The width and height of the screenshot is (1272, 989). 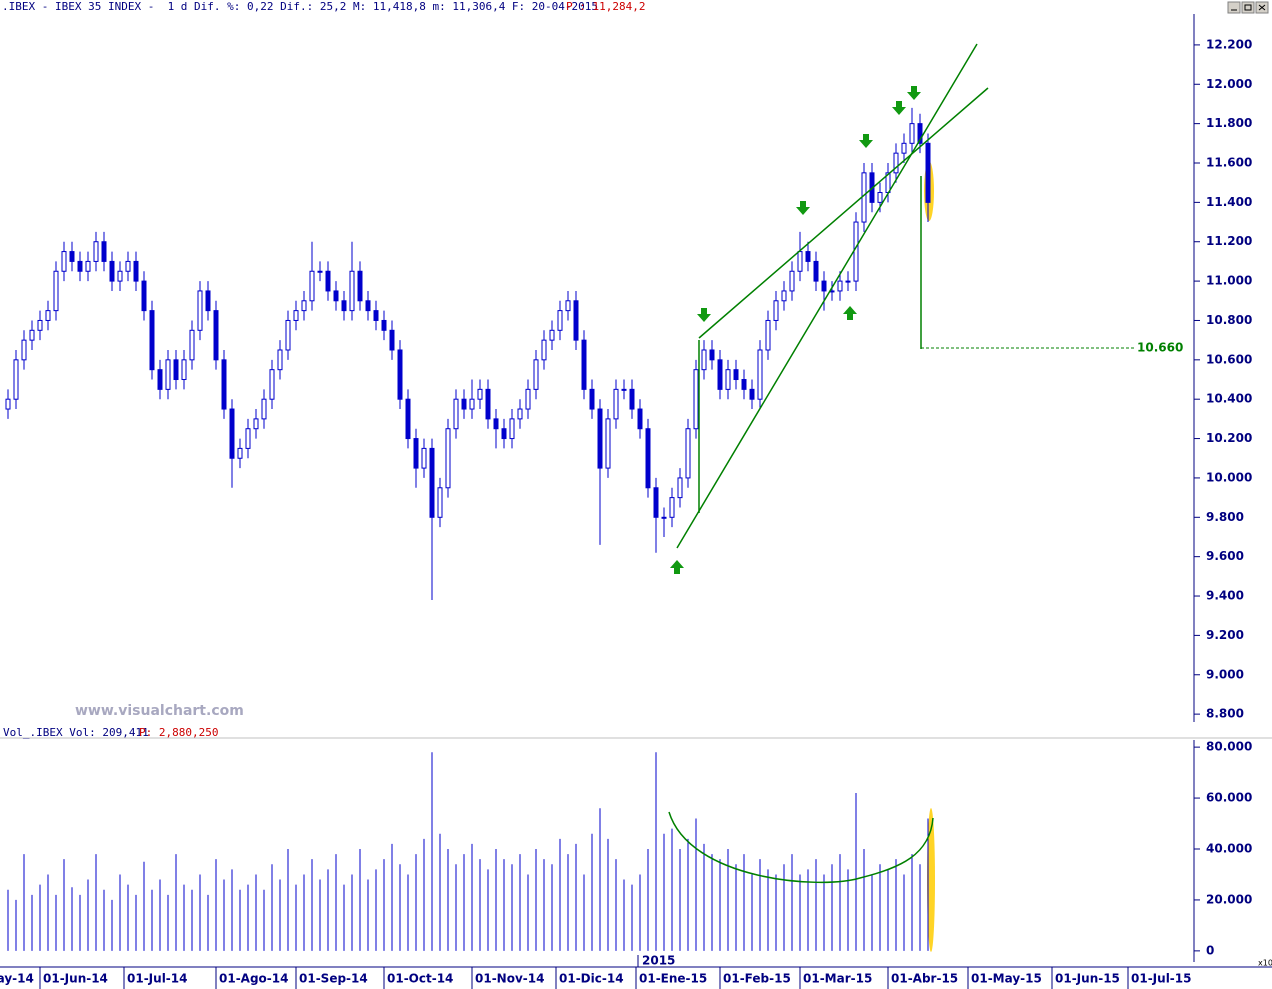 I want to click on y-tick-label: 8.800, so click(x=1225, y=714).